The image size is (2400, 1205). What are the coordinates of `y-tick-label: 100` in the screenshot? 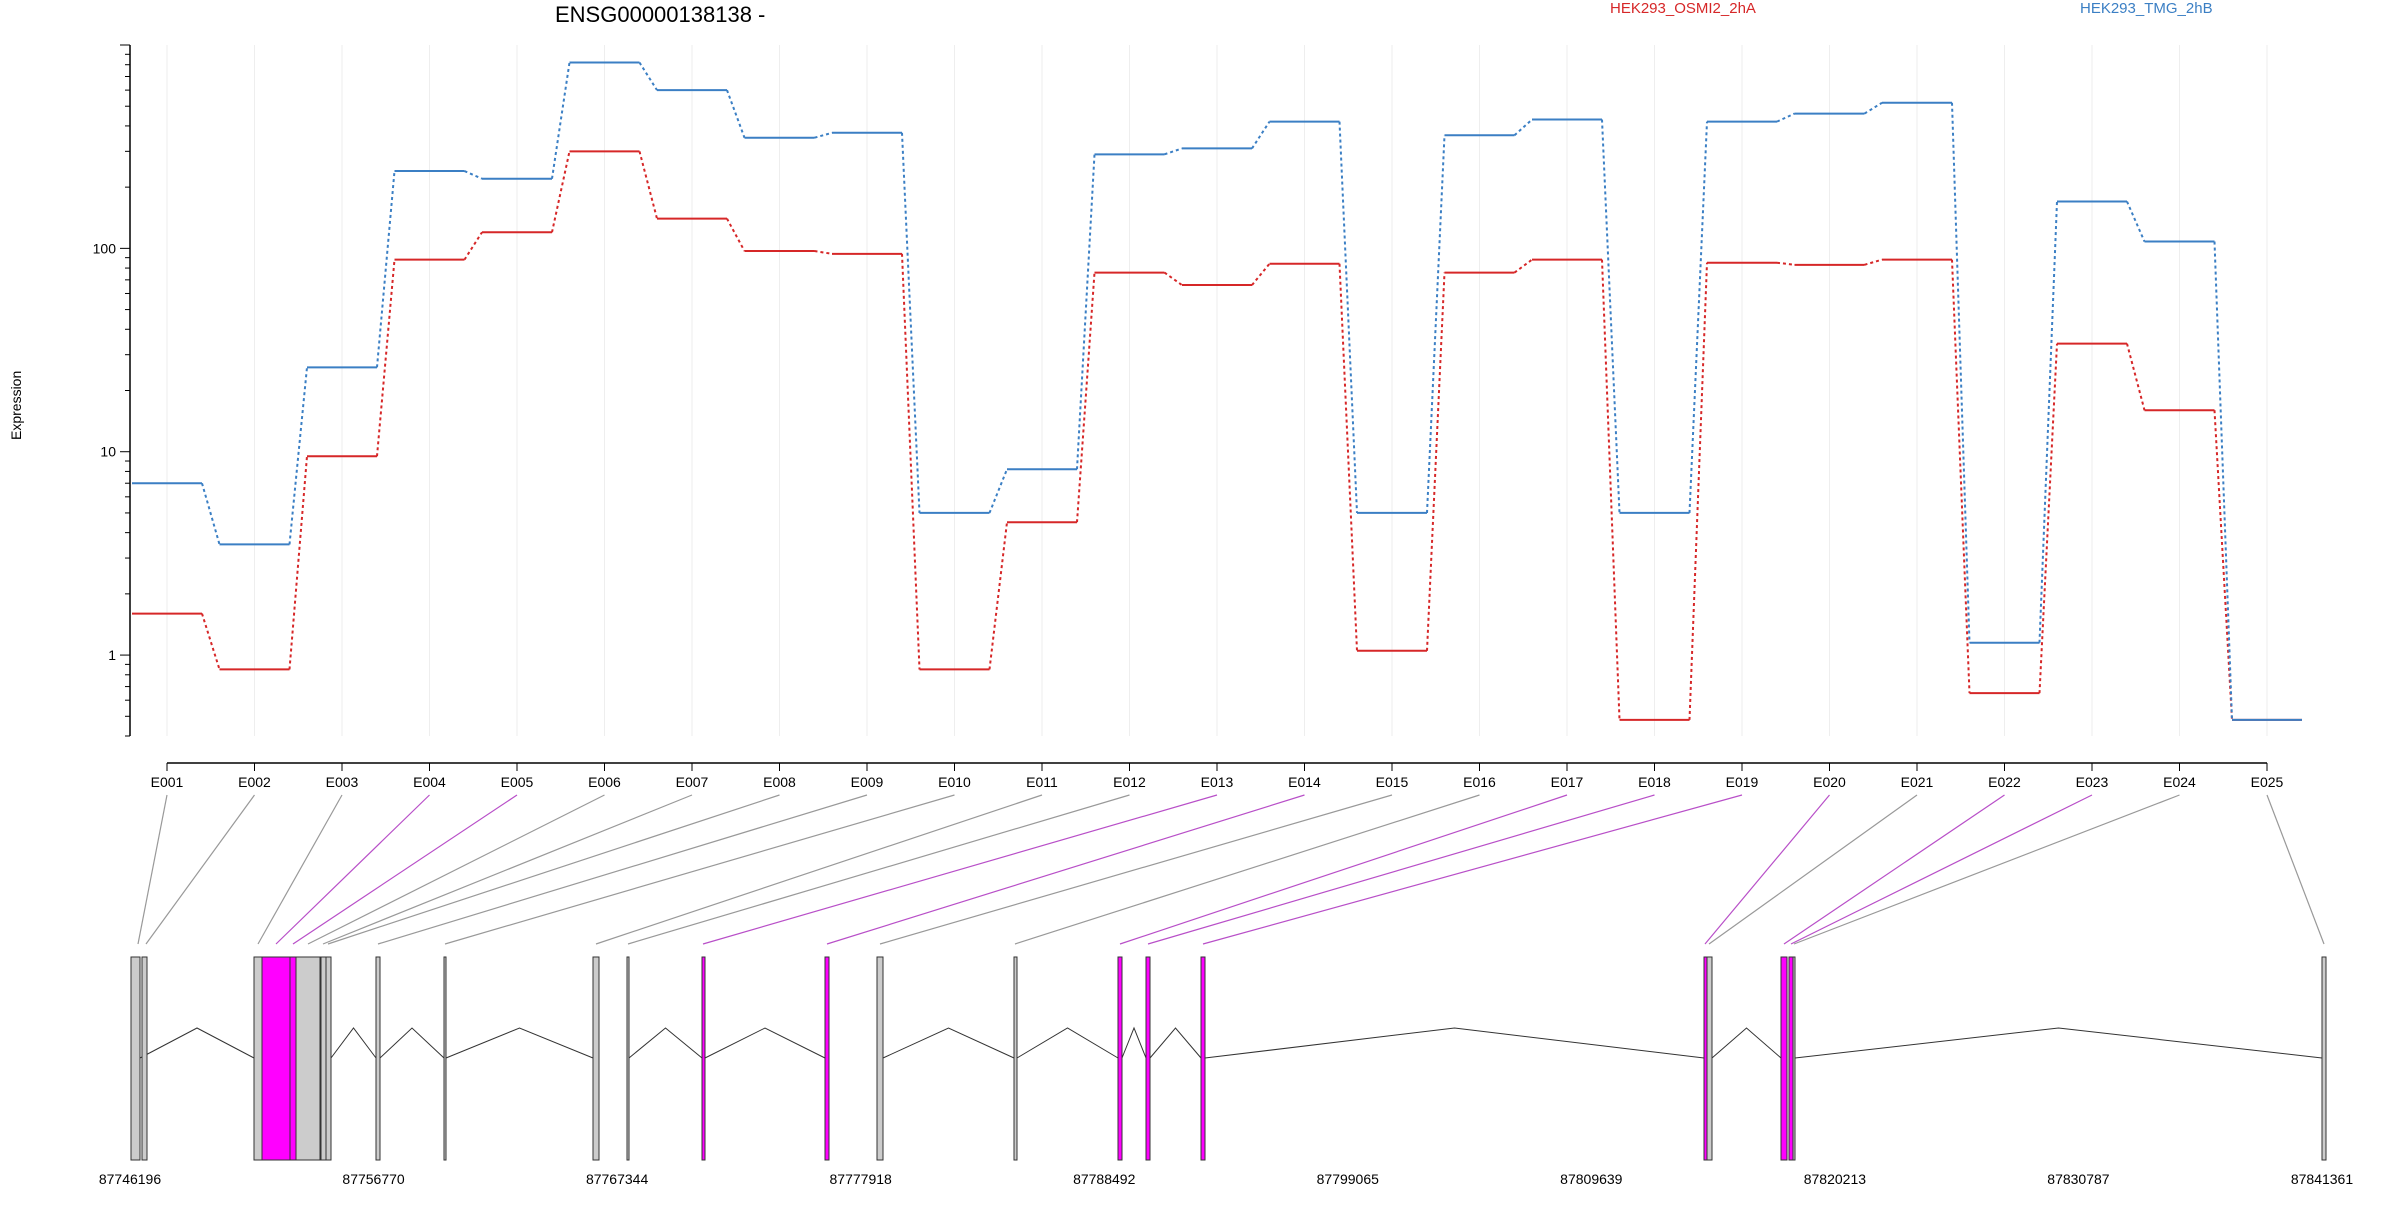 It's located at (105, 248).